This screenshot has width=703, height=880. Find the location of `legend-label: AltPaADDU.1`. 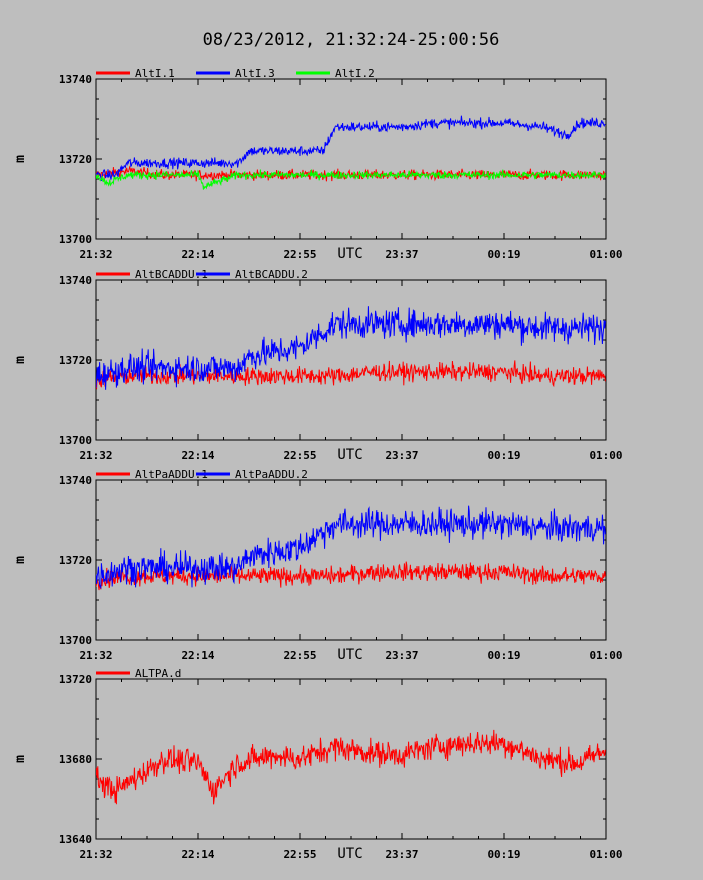

legend-label: AltPaADDU.1 is located at coordinates (171, 474).